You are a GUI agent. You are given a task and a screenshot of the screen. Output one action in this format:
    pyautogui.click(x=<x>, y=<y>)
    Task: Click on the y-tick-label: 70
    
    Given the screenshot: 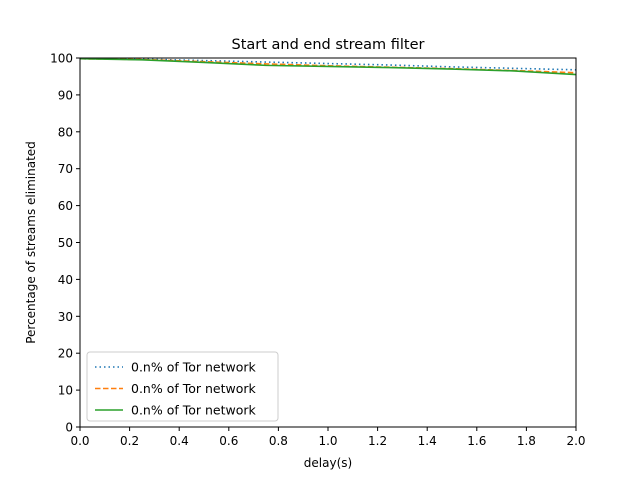 What is the action you would take?
    pyautogui.click(x=65, y=169)
    